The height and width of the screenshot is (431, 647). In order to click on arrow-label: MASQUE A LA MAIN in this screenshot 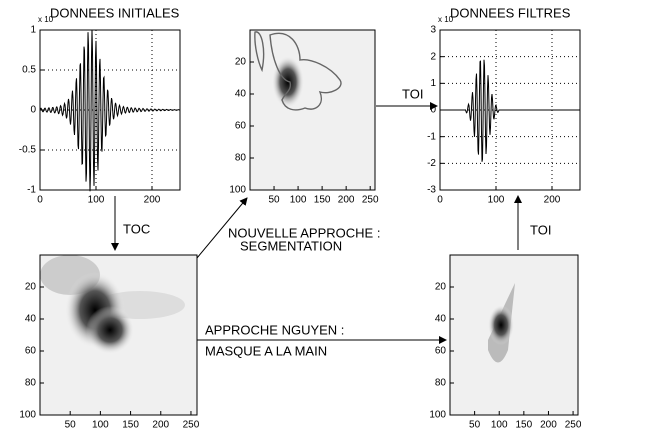, I will do `click(266, 350)`.